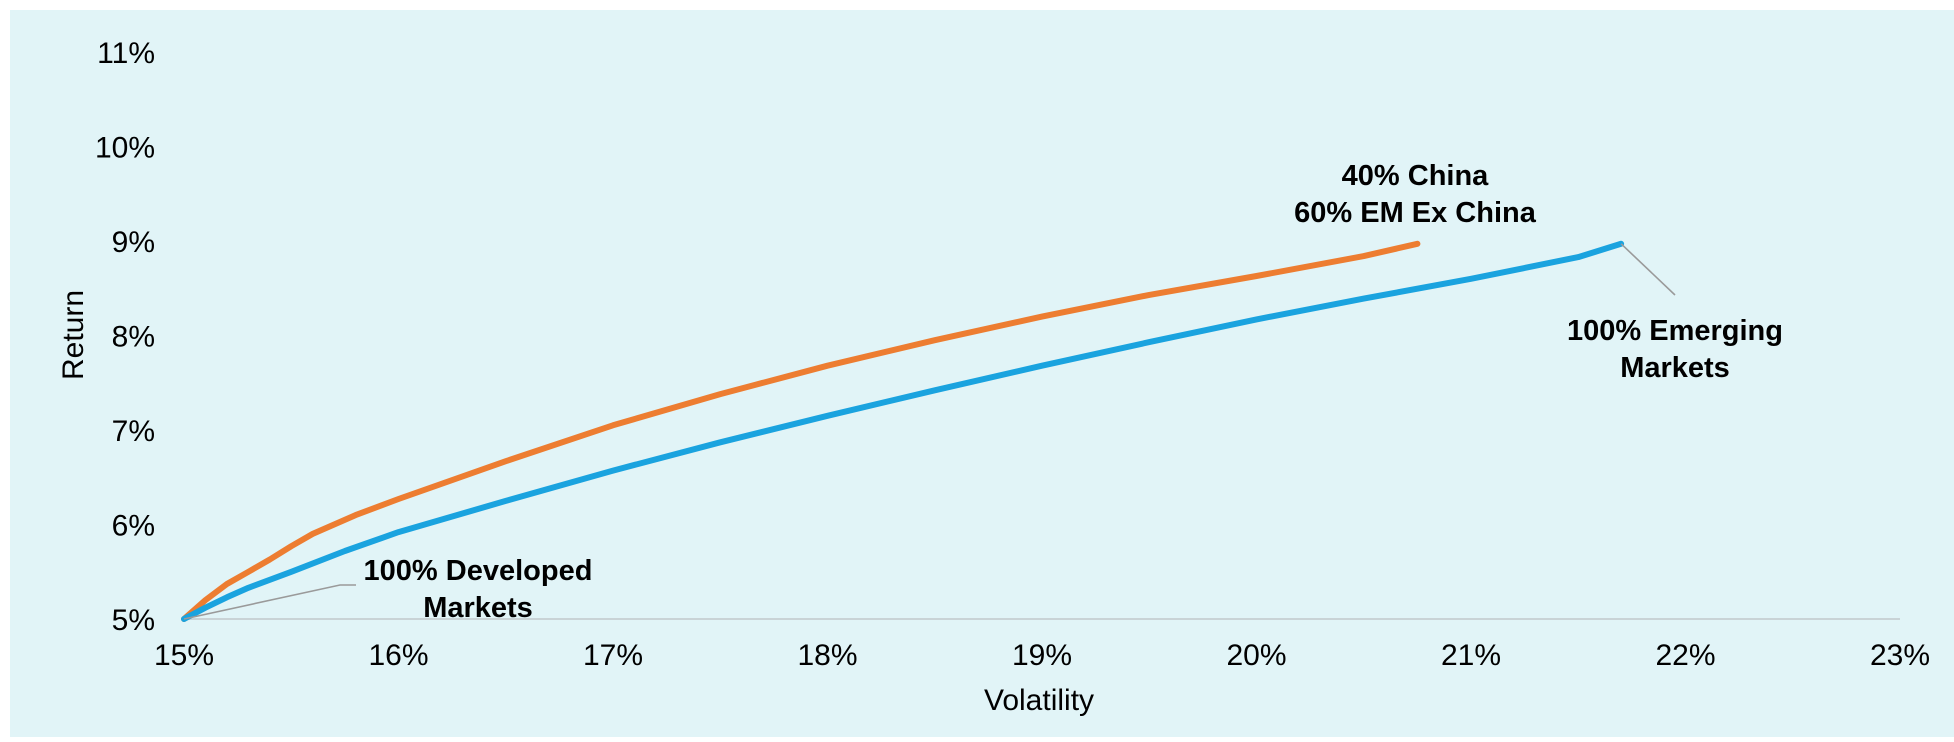 Image resolution: width=1954 pixels, height=742 pixels. Describe the element at coordinates (478, 571) in the screenshot. I see `annotation-label: 100% Developed` at that location.